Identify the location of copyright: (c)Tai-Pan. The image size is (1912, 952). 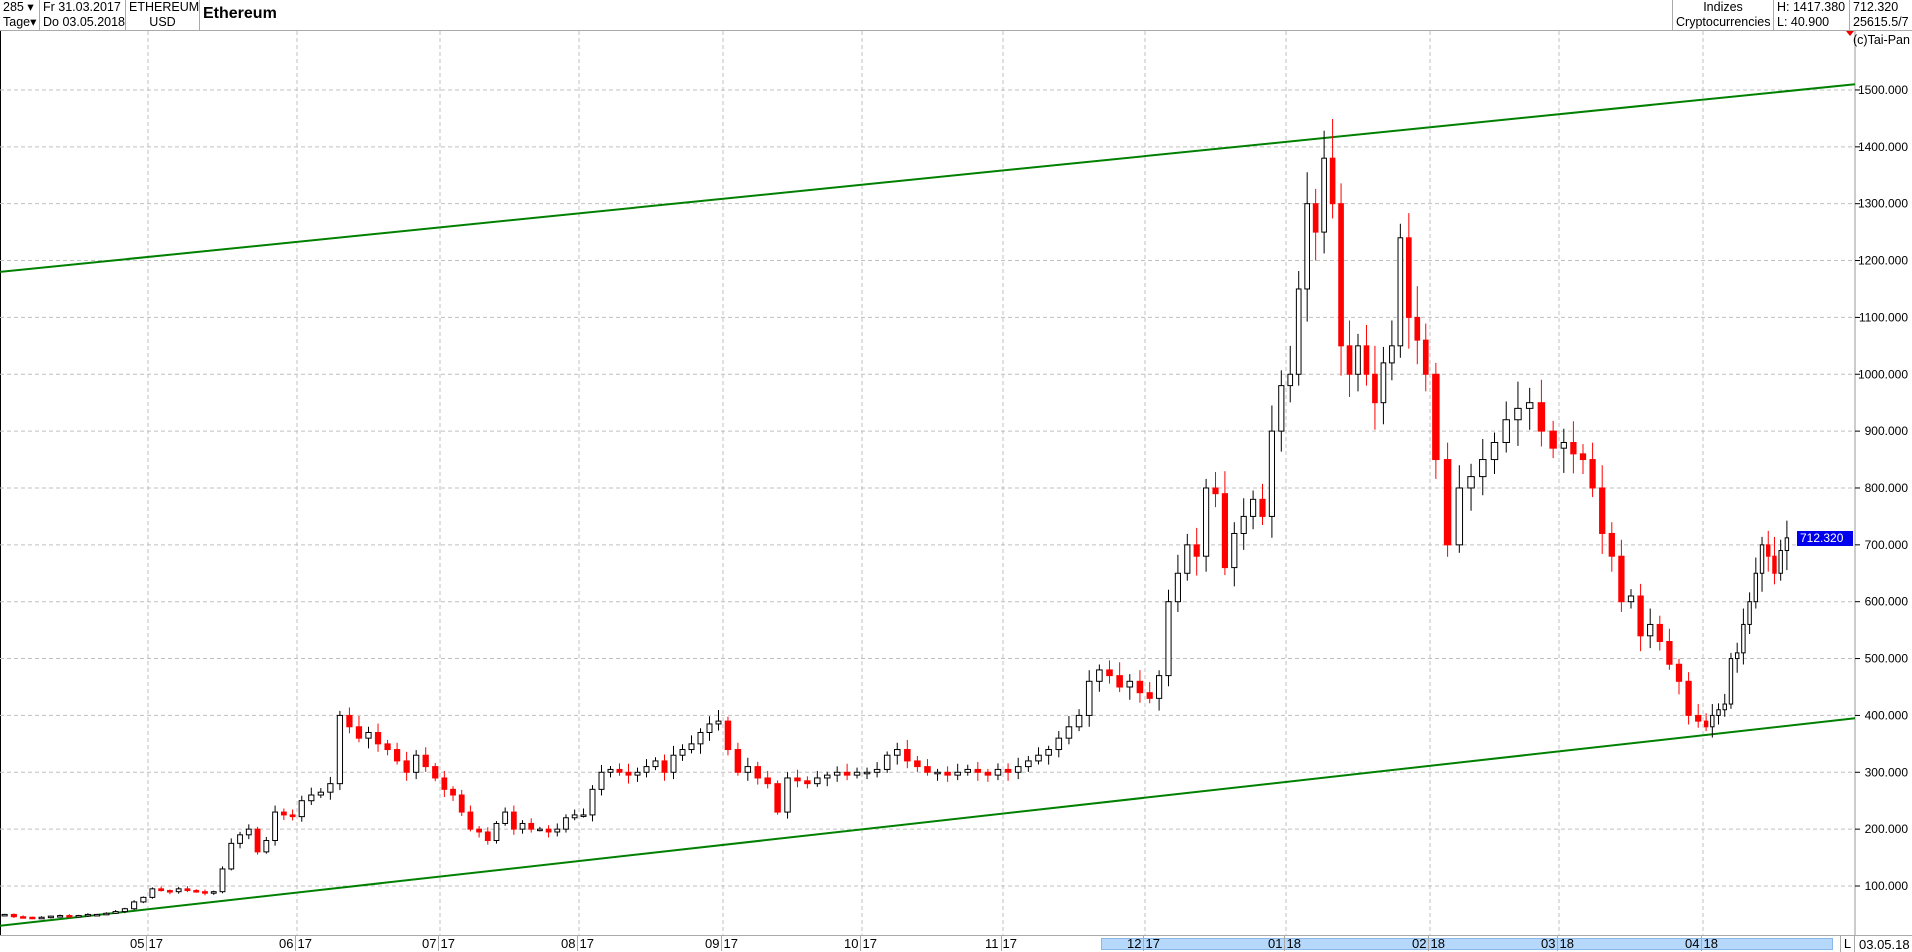
(1881, 40).